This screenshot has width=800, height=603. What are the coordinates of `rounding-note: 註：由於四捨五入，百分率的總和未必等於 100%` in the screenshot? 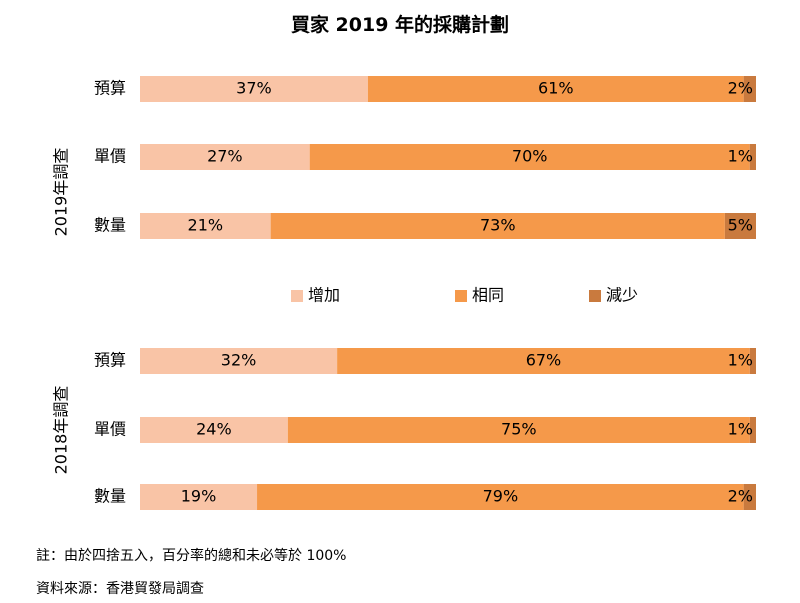 It's located at (191, 556).